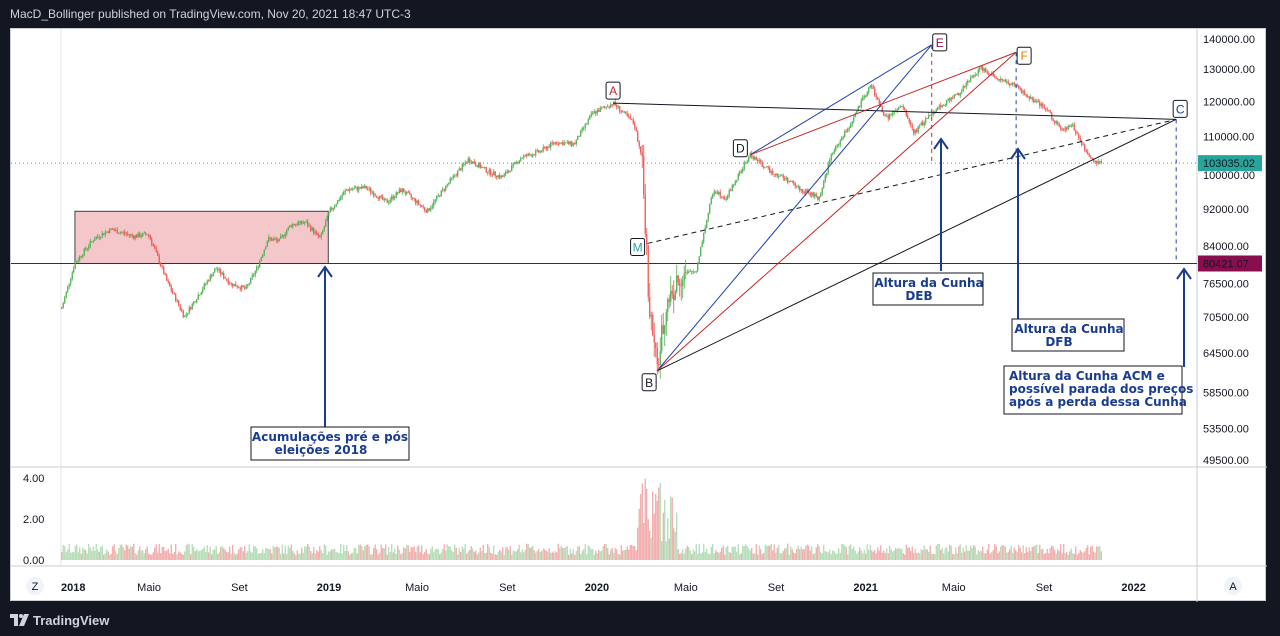 The image size is (1280, 636). I want to click on button-label: Z, so click(35, 587).